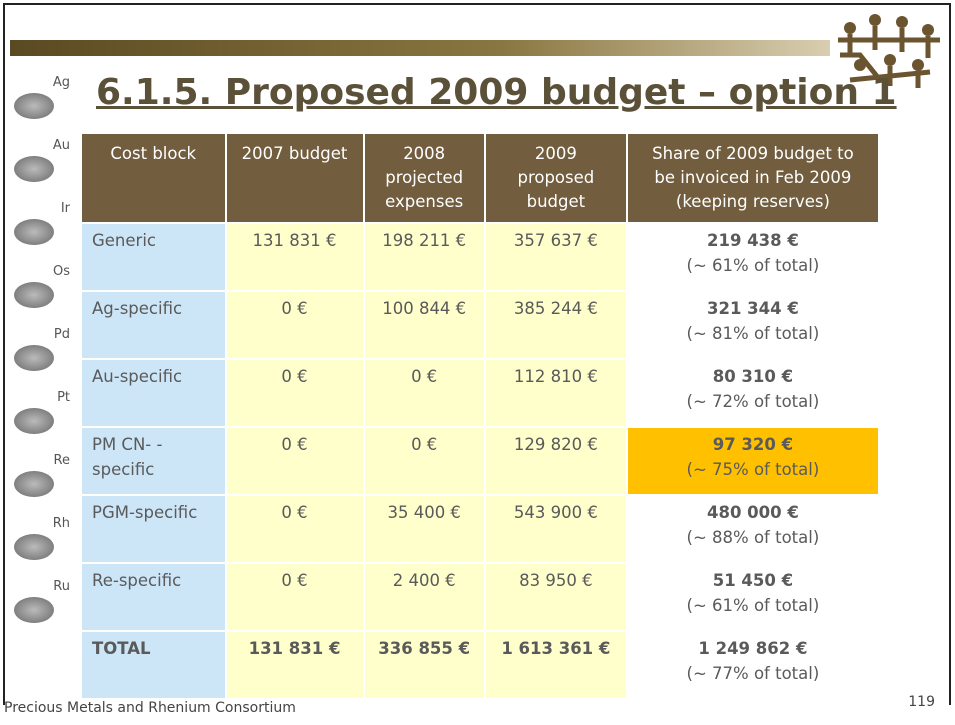 This screenshot has height=725, width=955. I want to click on table-cell: 543 900 €, so click(555, 529).